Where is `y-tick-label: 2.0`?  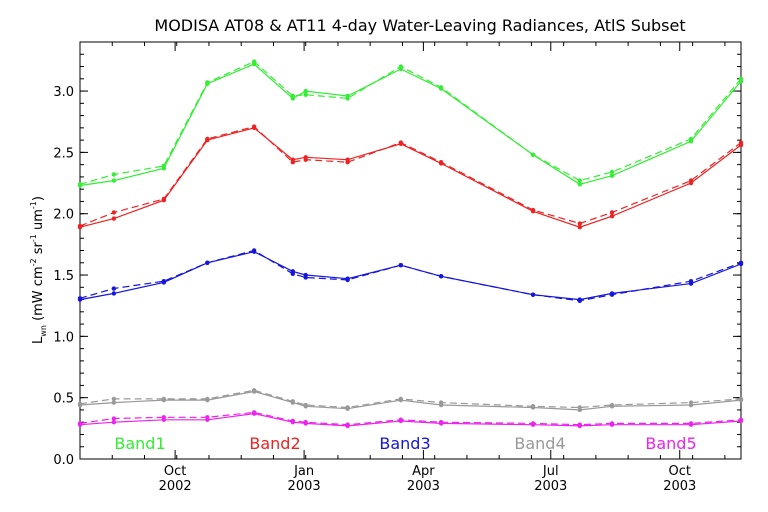
y-tick-label: 2.0 is located at coordinates (63, 215).